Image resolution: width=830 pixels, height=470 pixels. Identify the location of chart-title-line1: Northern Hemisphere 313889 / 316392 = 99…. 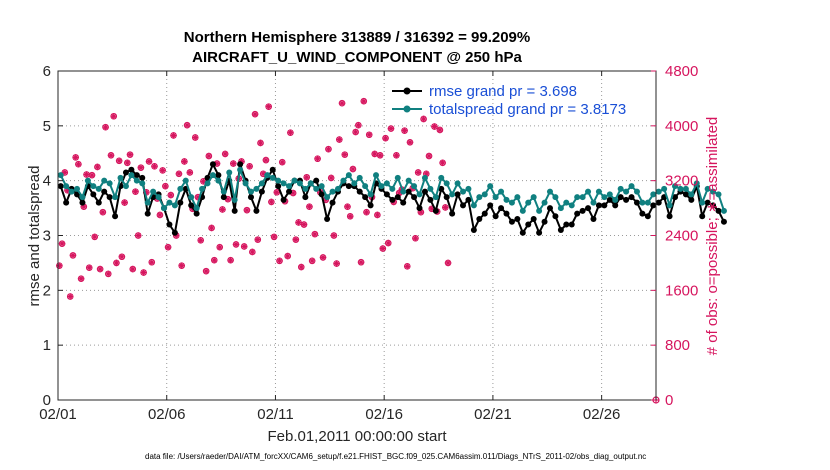
(357, 37).